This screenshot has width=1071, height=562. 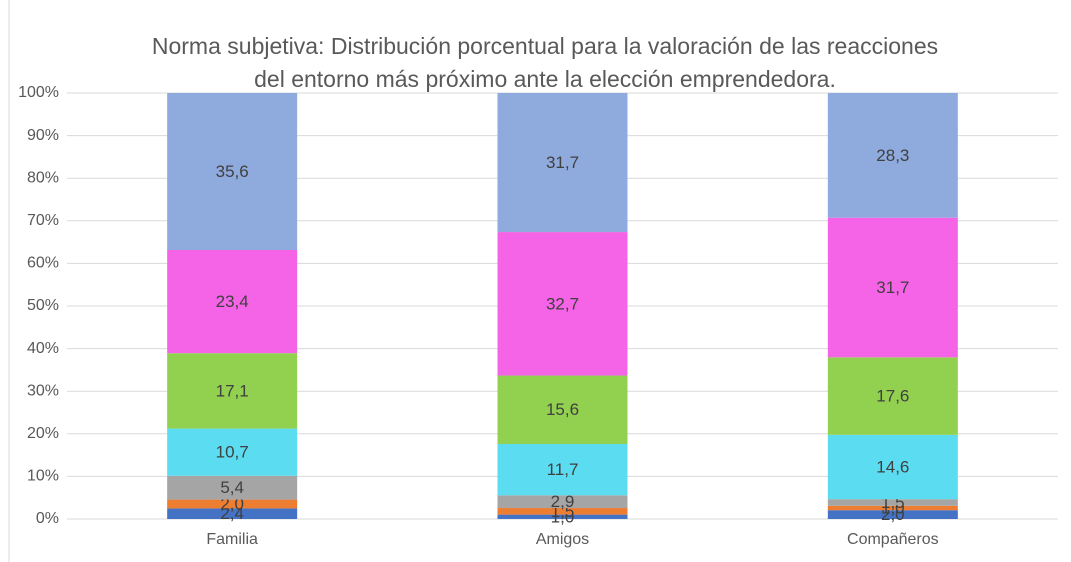 I want to click on value-label: 28,3, so click(x=892, y=155).